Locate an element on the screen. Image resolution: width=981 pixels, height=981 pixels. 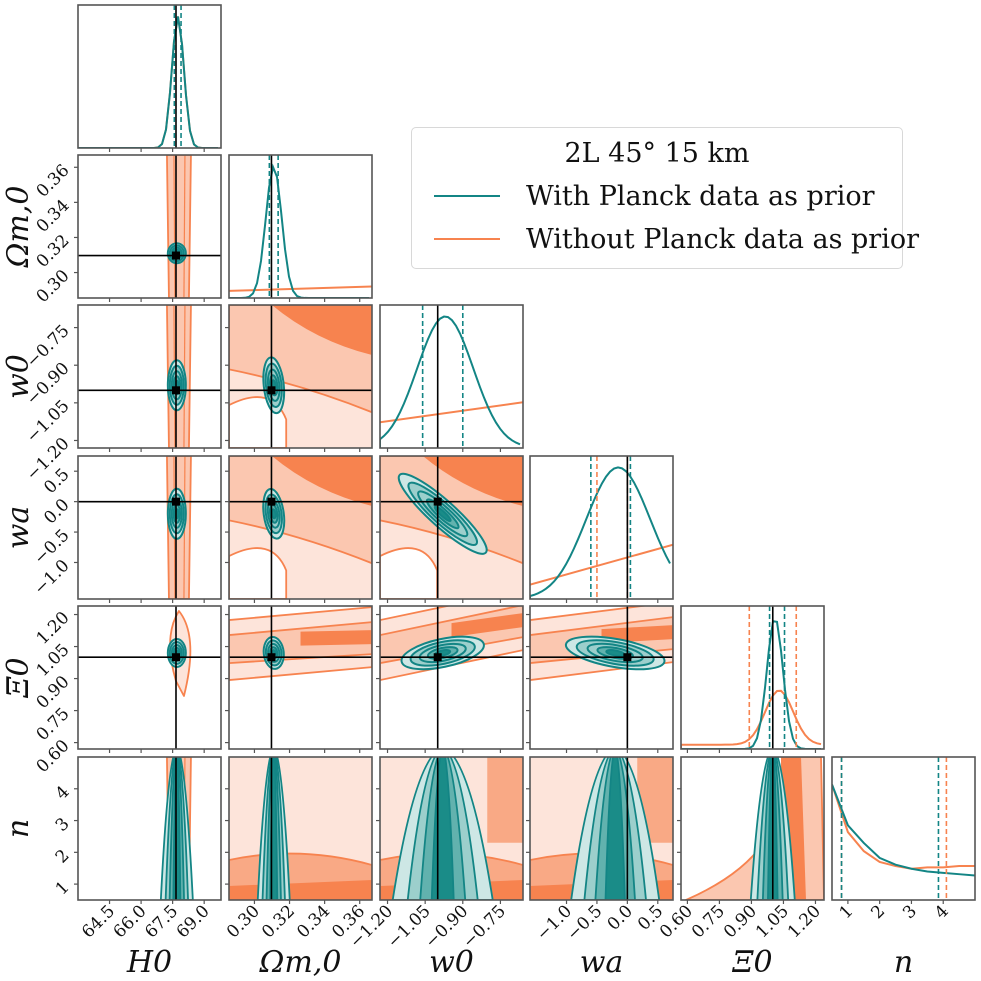
y-tick-label: 1 is located at coordinates (63, 889).